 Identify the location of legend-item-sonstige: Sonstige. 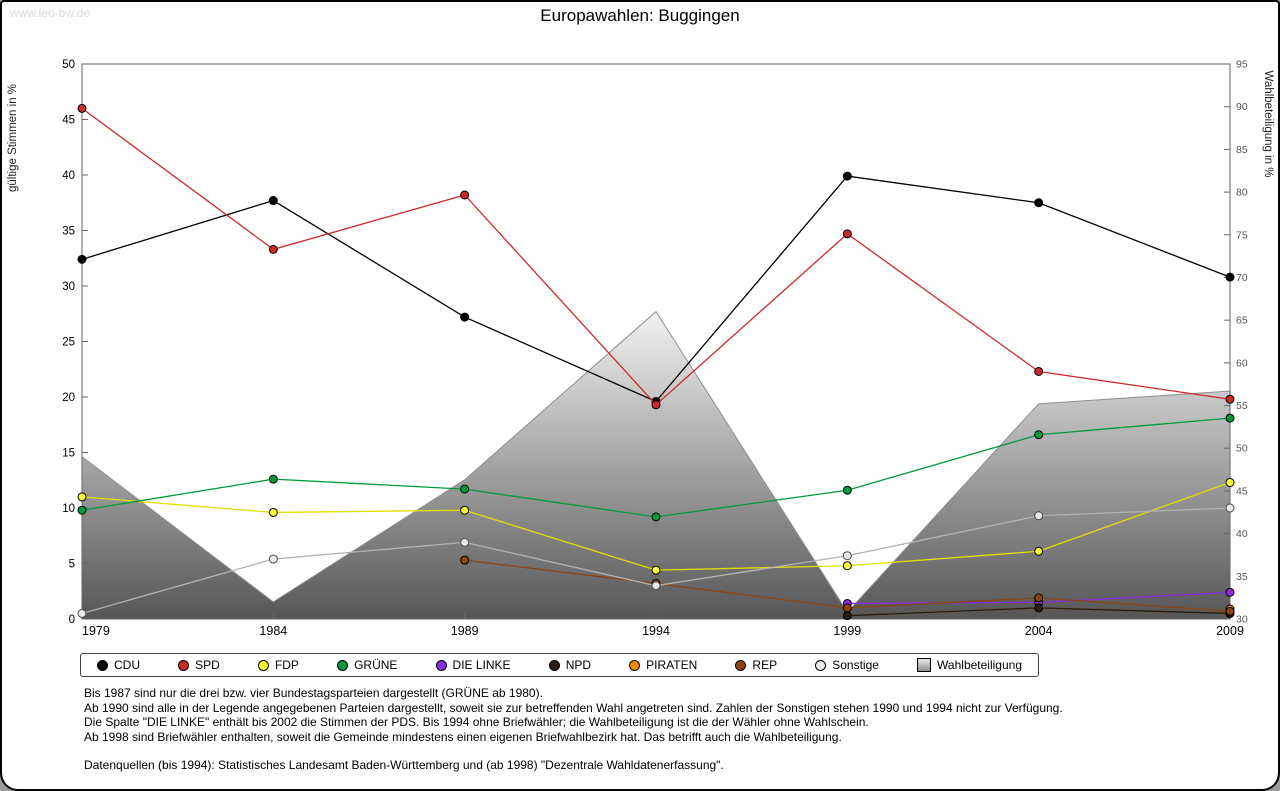
(847, 665).